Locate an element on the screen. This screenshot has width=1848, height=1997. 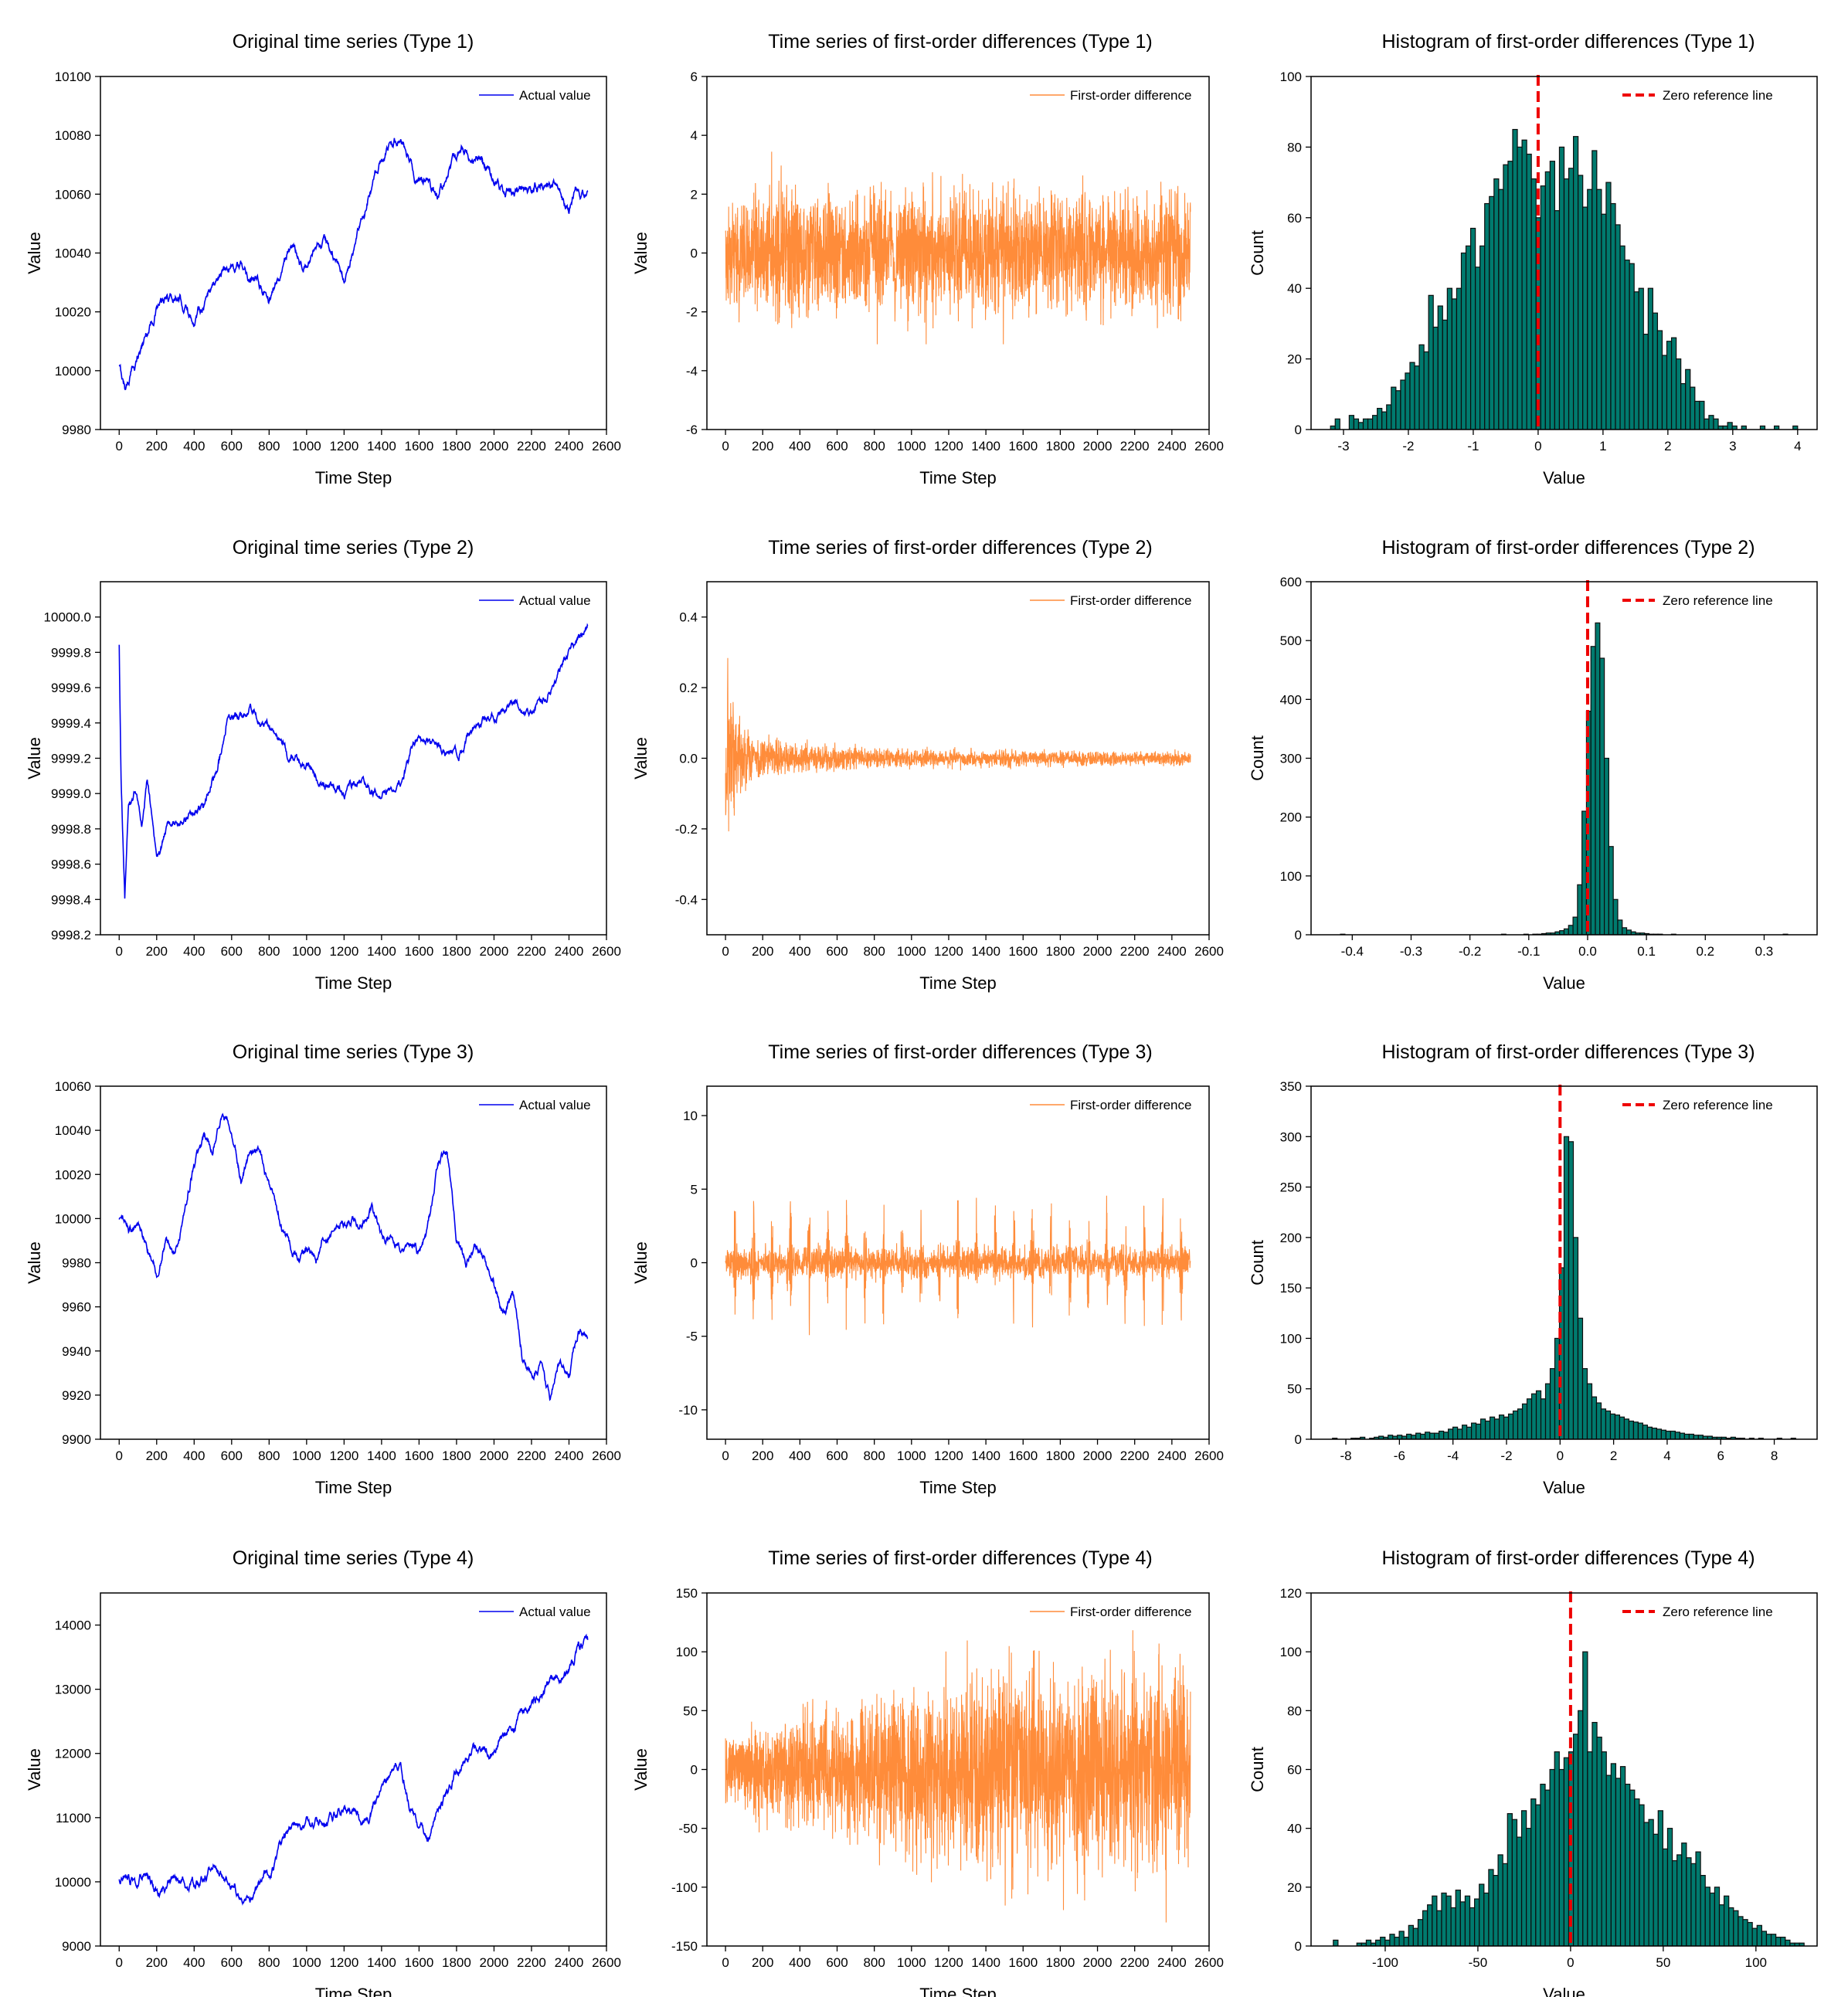
x-tick-label: 8 is located at coordinates (1775, 1456).